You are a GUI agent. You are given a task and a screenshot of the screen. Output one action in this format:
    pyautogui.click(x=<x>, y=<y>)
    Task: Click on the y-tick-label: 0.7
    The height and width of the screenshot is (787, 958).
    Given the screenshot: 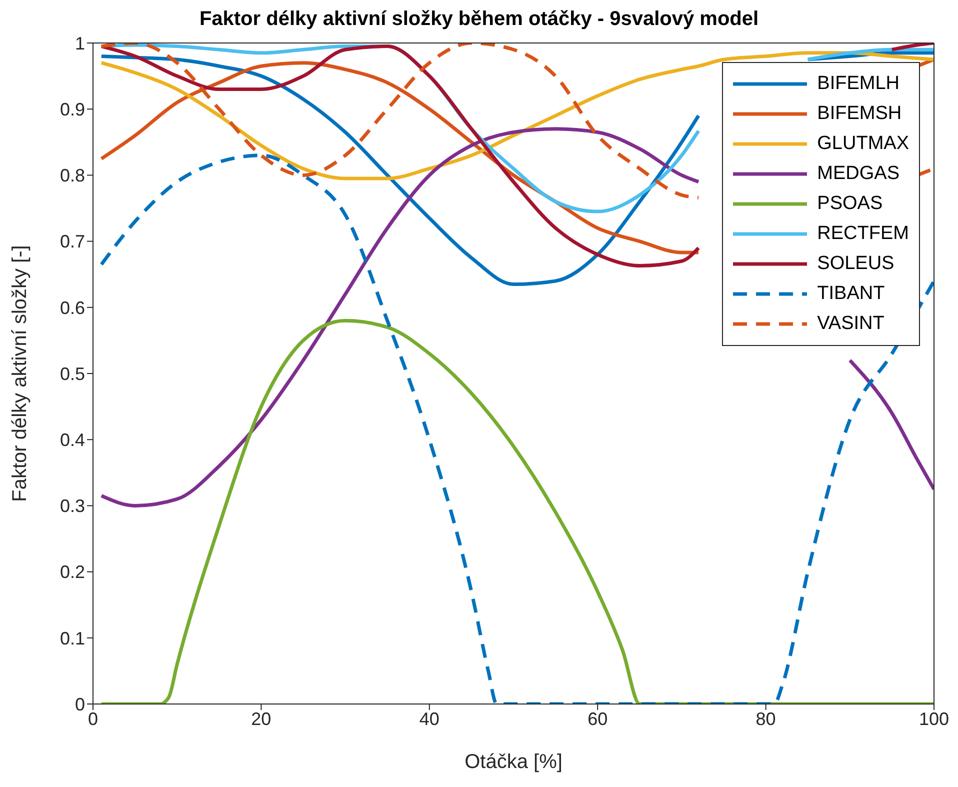 What is the action you would take?
    pyautogui.click(x=72, y=242)
    